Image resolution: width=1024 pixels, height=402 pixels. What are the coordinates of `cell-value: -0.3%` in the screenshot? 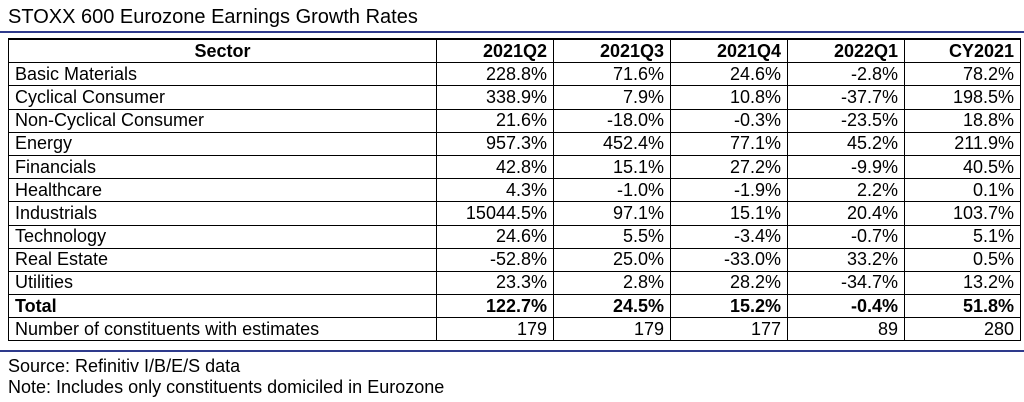 It's located at (729, 120).